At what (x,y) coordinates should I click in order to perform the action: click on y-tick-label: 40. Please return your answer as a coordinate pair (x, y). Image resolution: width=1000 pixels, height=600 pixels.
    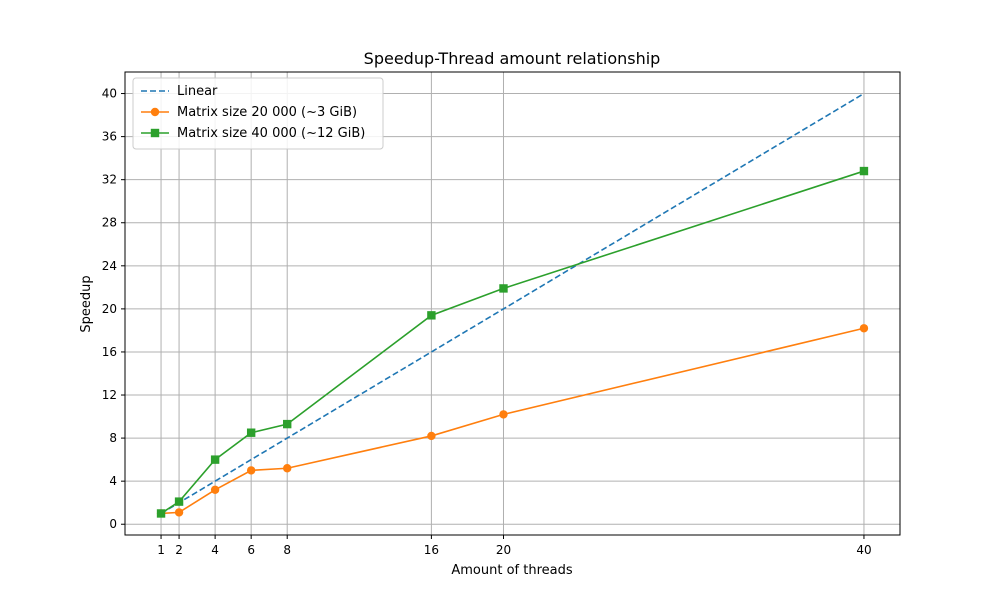
    Looking at the image, I should click on (109, 94).